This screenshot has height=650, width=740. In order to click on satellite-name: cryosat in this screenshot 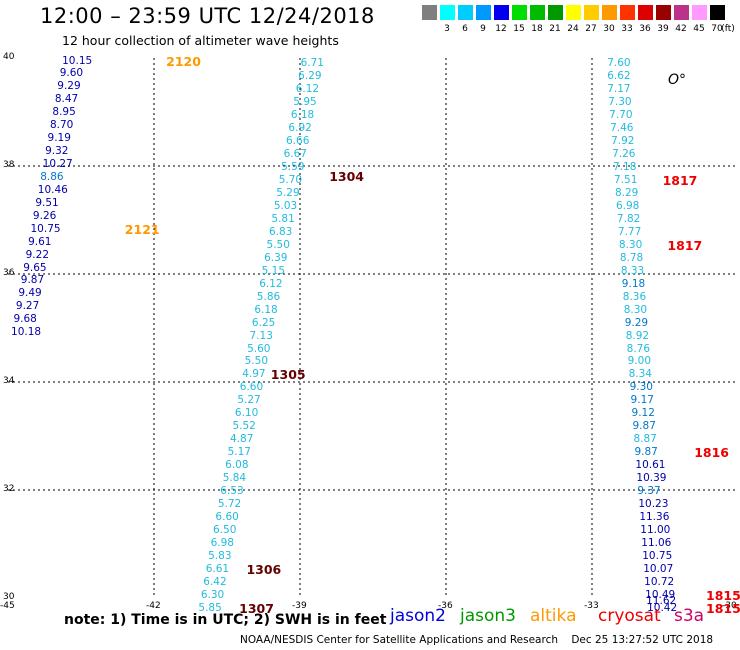, I will do `click(629, 616)`.